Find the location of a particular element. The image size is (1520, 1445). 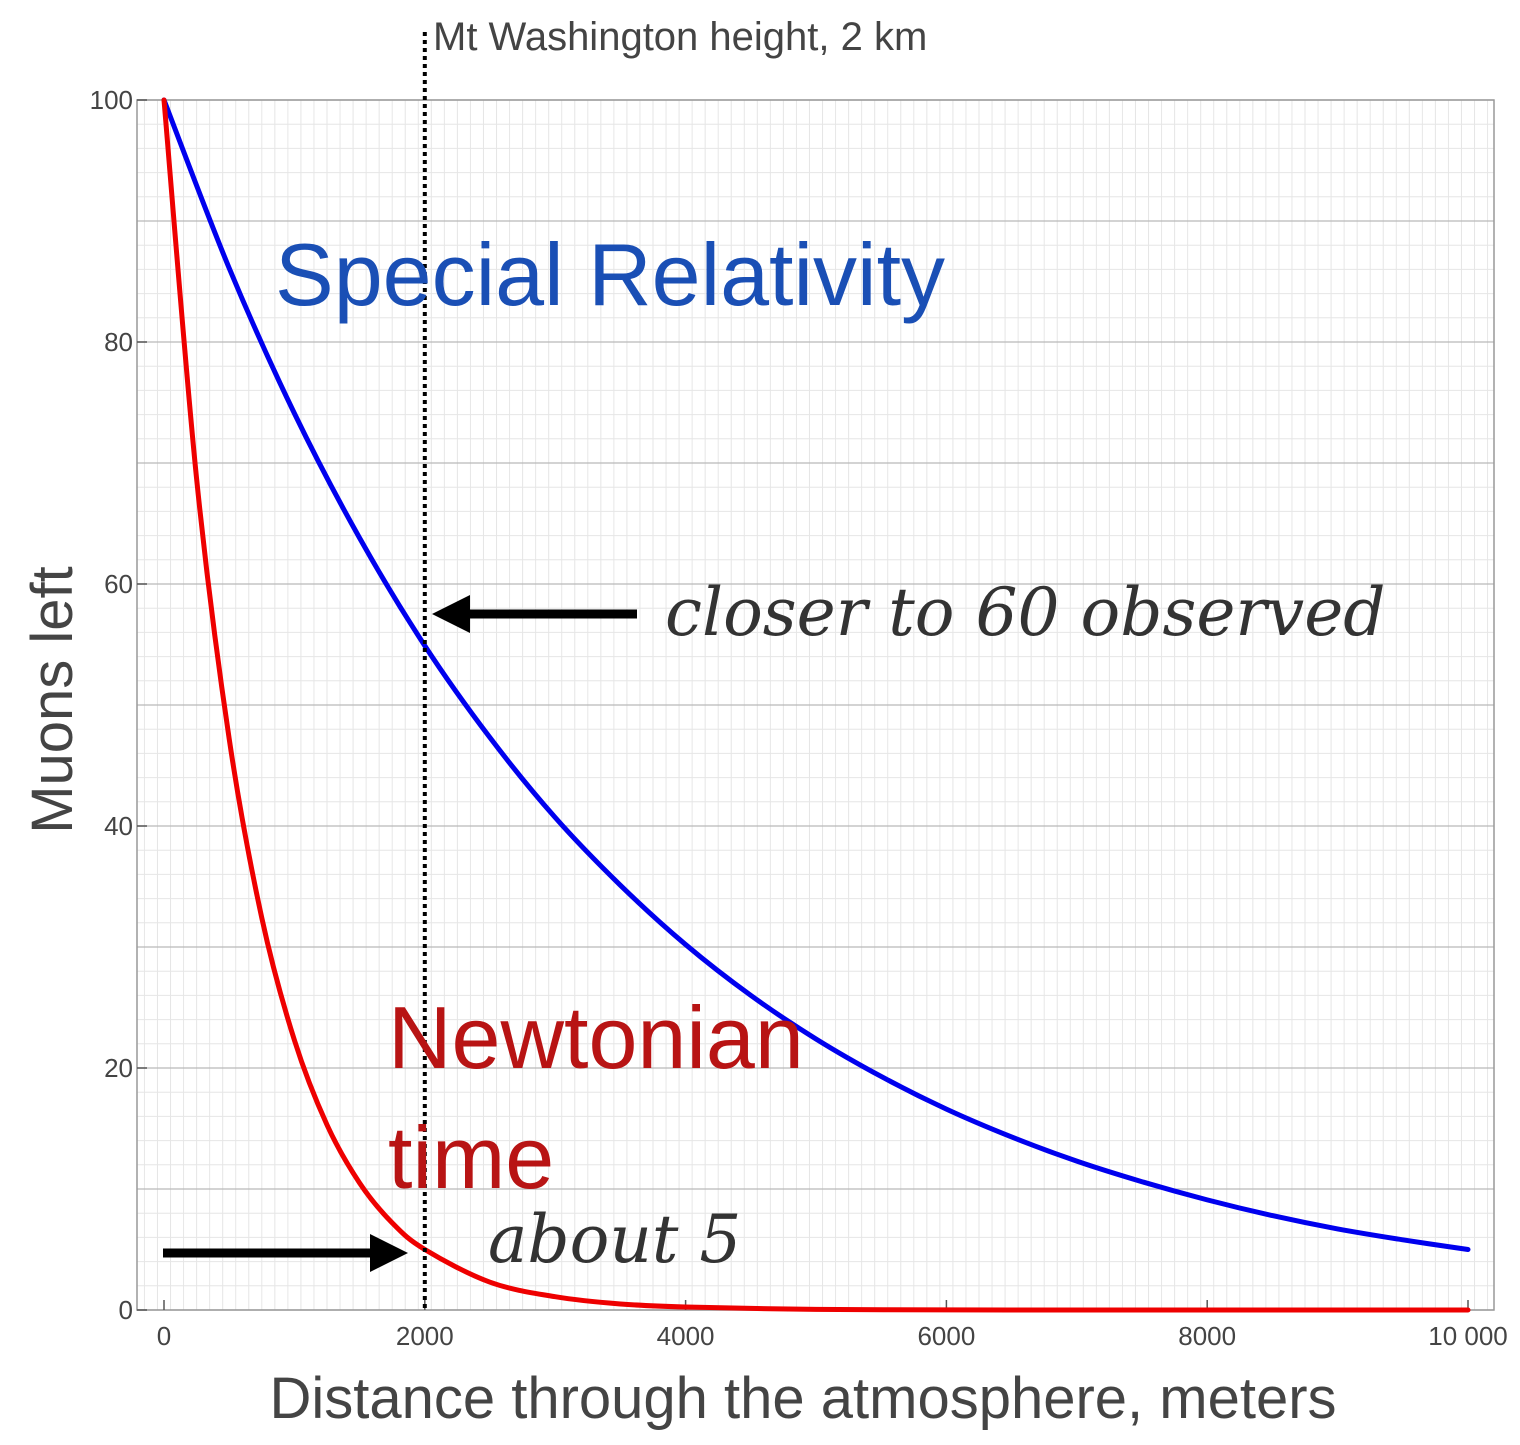

about-annotation: about 5 is located at coordinates (614, 1239).